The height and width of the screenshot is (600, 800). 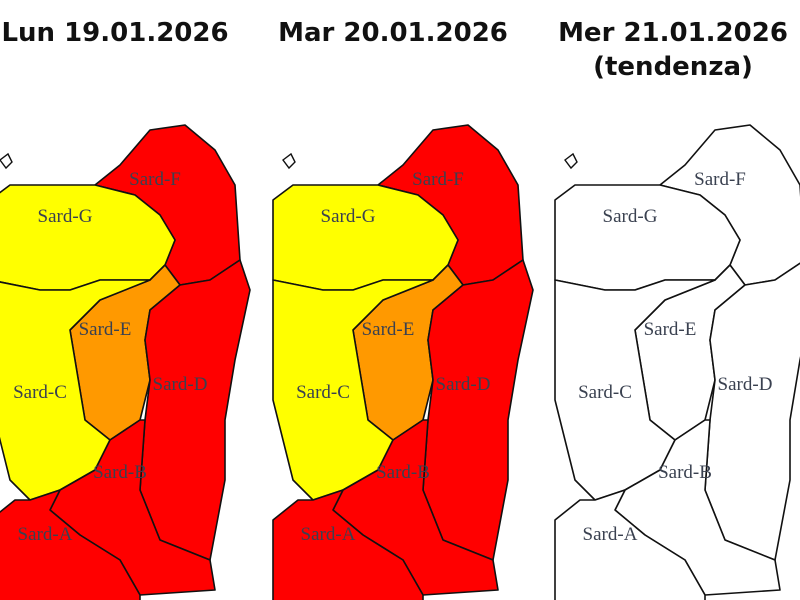 What do you see at coordinates (393, 33) in the screenshot?
I see `panel-title: Mar 20.01.2026` at bounding box center [393, 33].